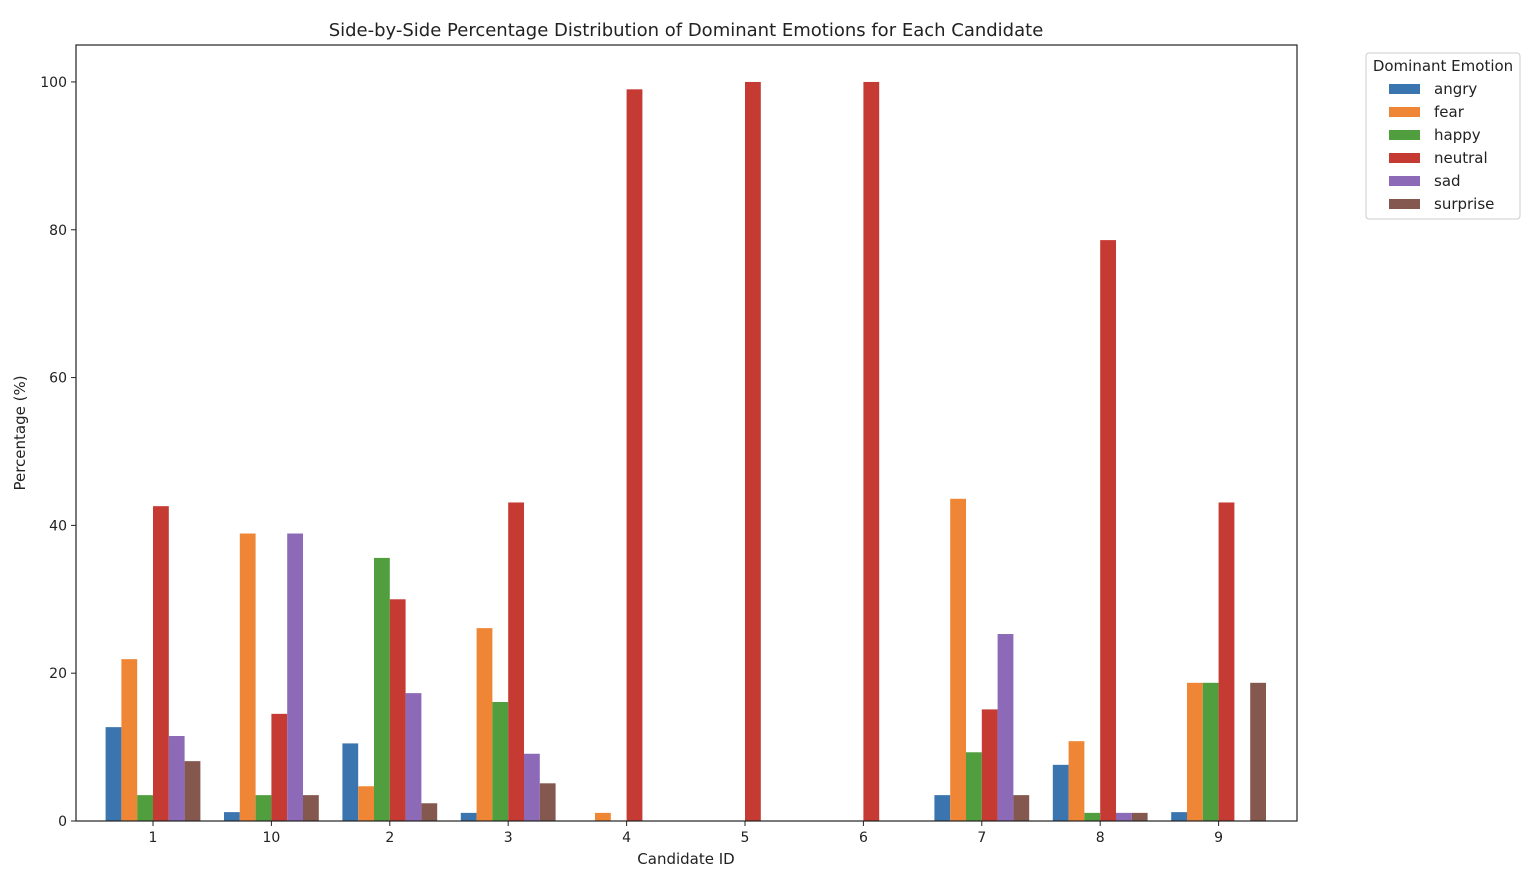  Describe the element at coordinates (686, 833) in the screenshot. I see `x-axis: 1 10 2 3 4 5 6 7 8 9` at that location.